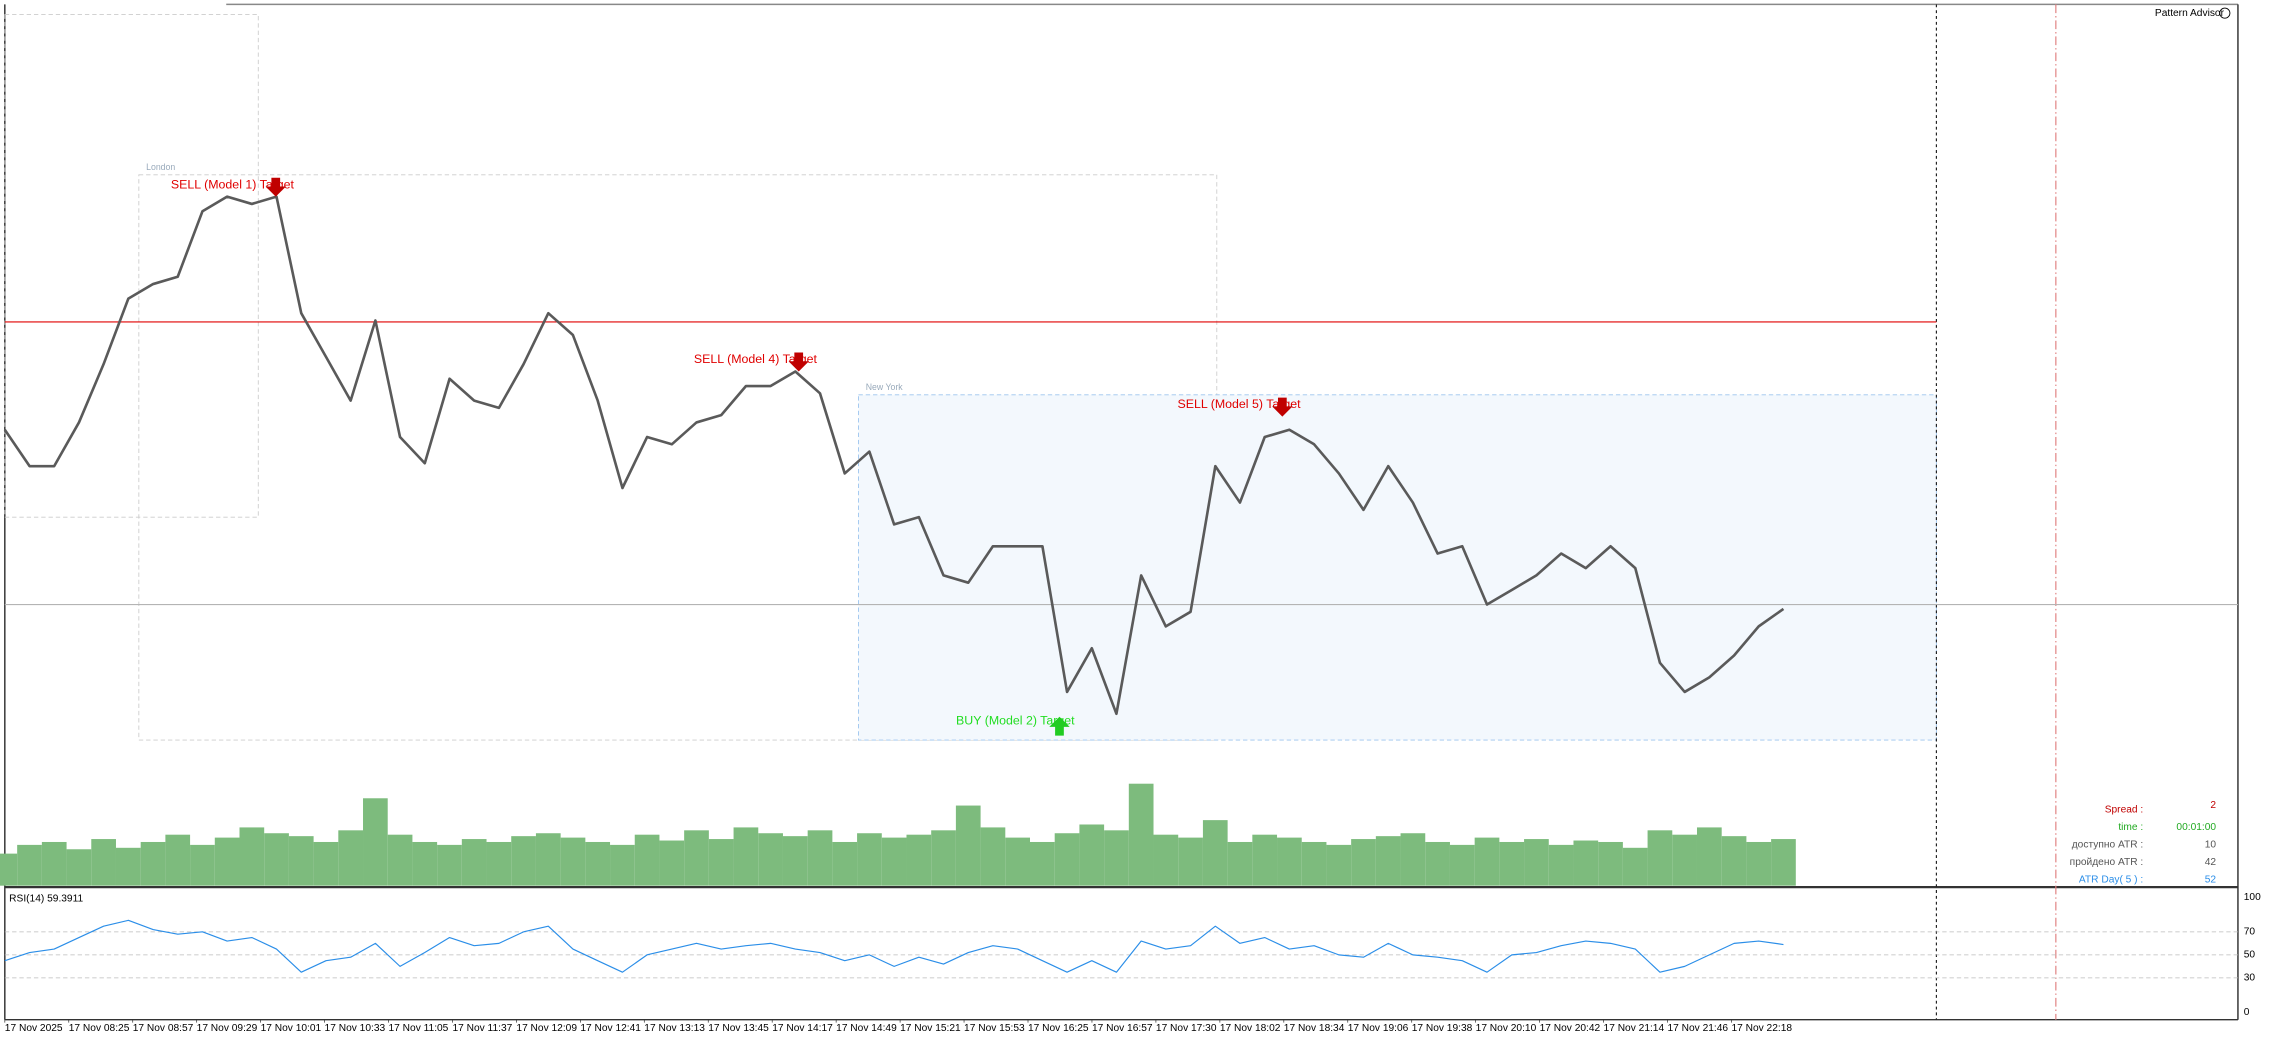 The image size is (2285, 1043). Describe the element at coordinates (1015, 720) in the screenshot. I see `signal-label: BUY (Model 2) Target` at that location.